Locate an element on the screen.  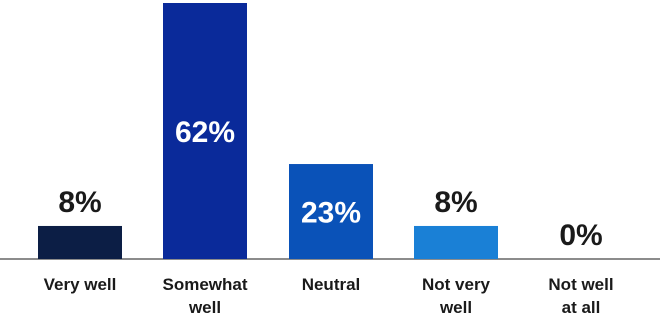
value-label-1: 62% is located at coordinates (205, 132).